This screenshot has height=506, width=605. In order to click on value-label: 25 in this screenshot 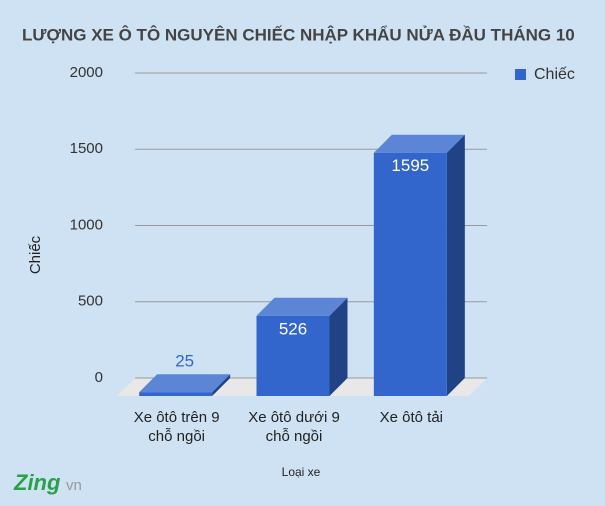, I will do `click(184, 361)`.